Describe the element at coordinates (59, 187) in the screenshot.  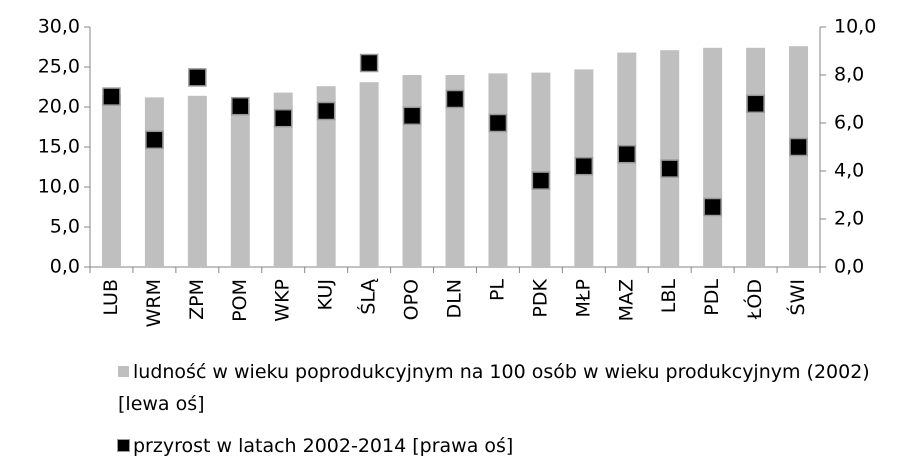
I see `y-tick-label: 10,0` at that location.